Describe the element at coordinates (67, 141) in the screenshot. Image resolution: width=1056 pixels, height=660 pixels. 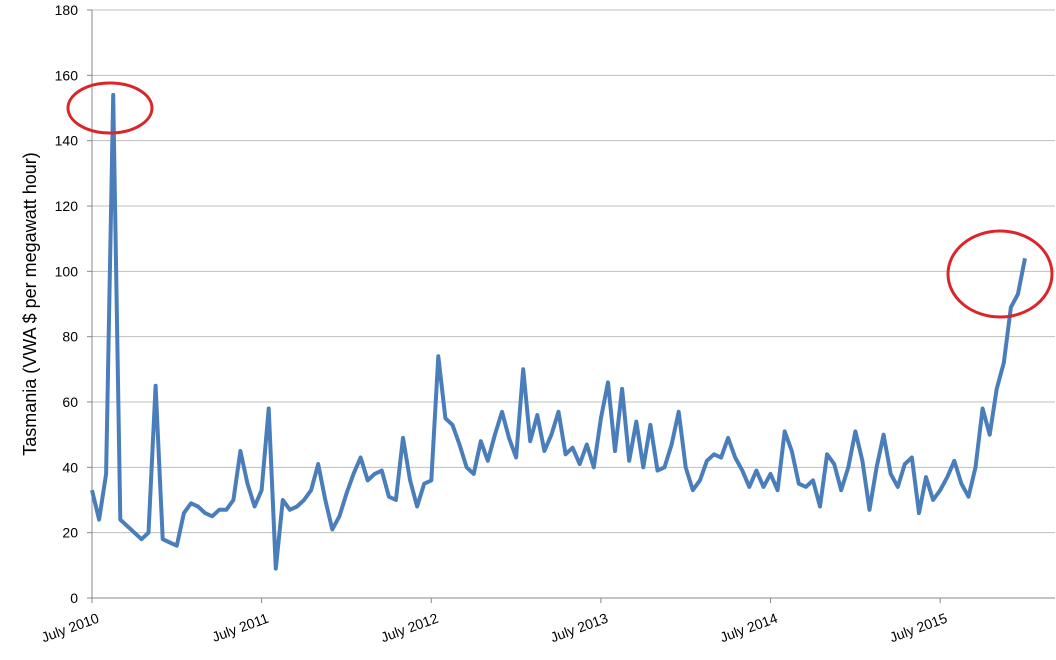
I see `y-tick-label: 140` at that location.